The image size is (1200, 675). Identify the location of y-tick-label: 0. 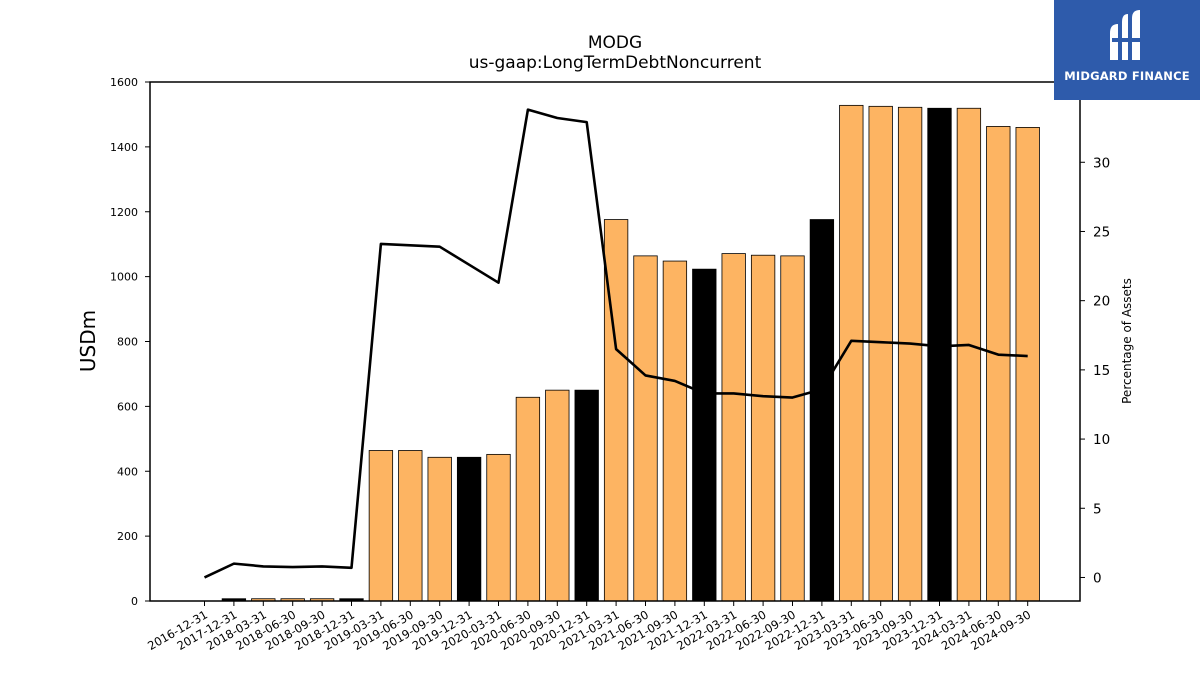
(134, 601).